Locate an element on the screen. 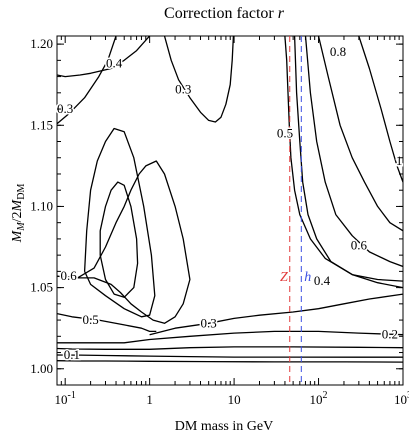  x-tick-label-0: 10⁻¹ is located at coordinates (65, 398).